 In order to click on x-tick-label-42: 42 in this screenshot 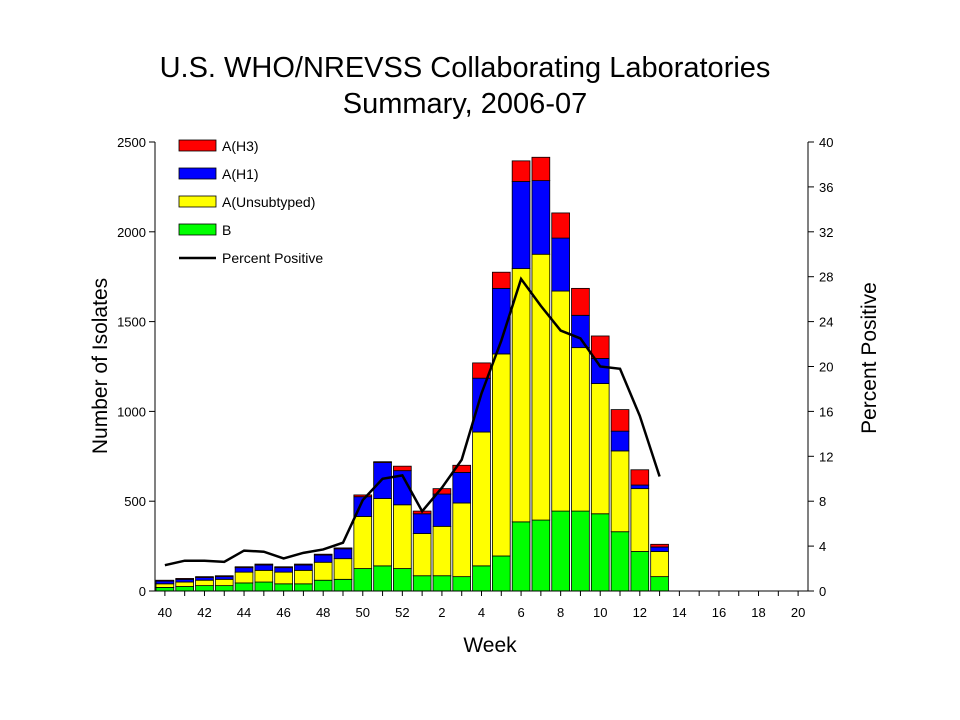, I will do `click(204, 612)`.